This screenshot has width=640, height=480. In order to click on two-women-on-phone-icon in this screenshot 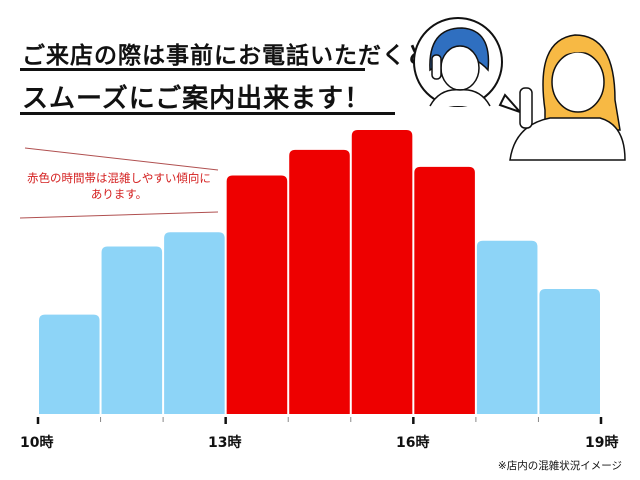, I will do `click(519, 89)`.